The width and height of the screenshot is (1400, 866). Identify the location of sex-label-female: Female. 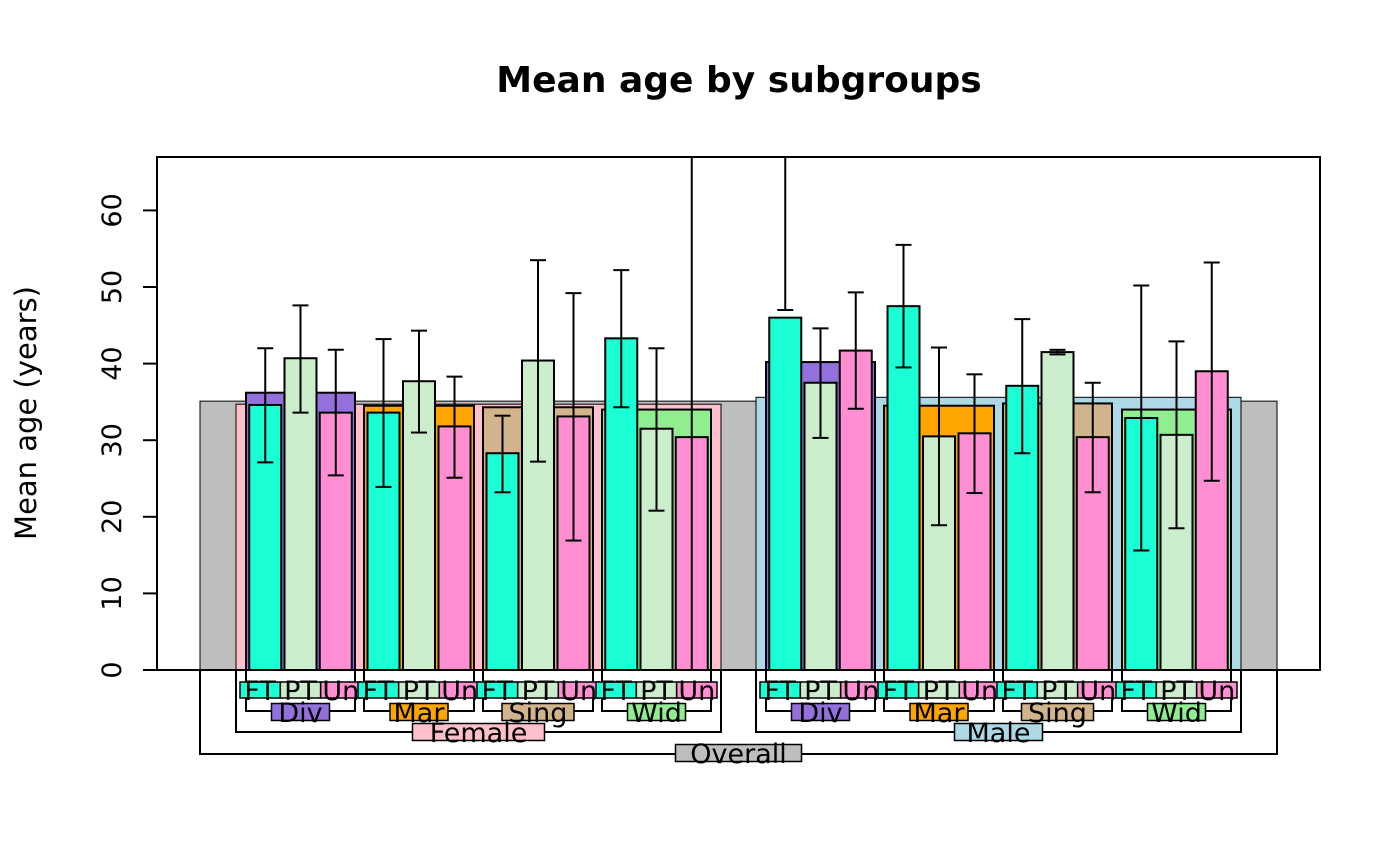
(479, 733).